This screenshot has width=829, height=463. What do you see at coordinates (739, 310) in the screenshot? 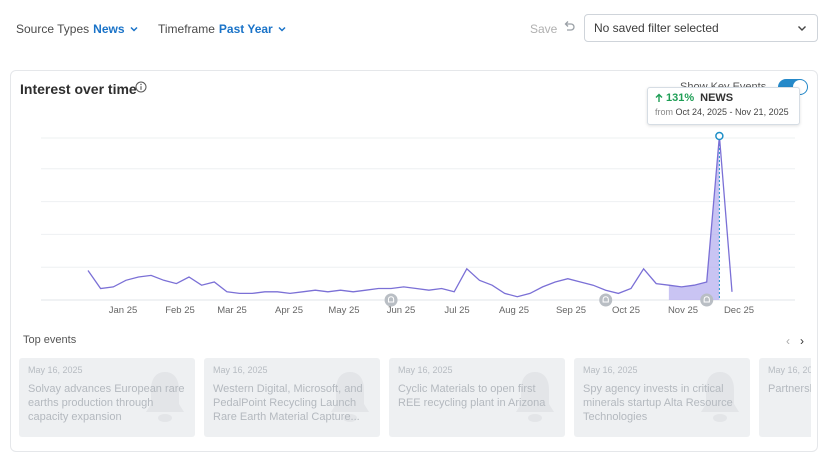
I see `x-tick-label: Dec 25` at bounding box center [739, 310].